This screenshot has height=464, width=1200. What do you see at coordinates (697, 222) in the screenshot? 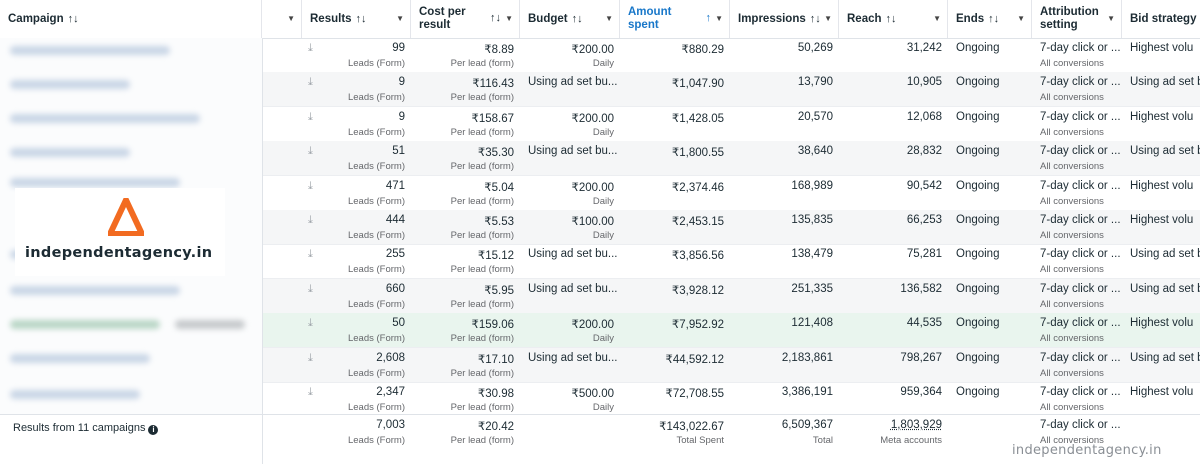
I see `cell-spent: ₹2,453.15` at bounding box center [697, 222].